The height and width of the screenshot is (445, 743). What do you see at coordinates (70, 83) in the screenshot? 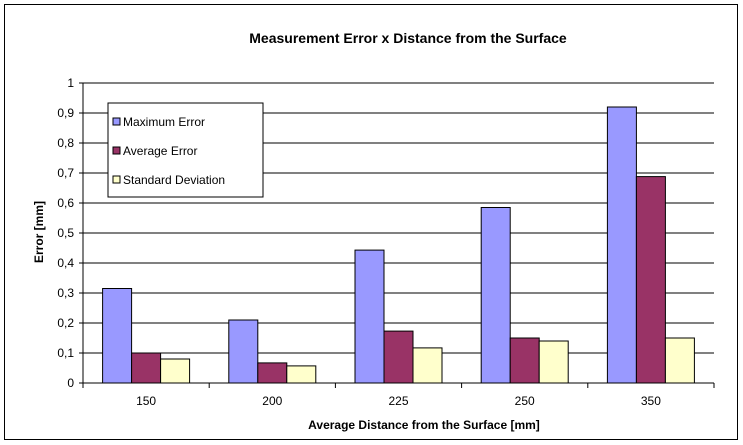
I see `y-tick-label: 1` at bounding box center [70, 83].